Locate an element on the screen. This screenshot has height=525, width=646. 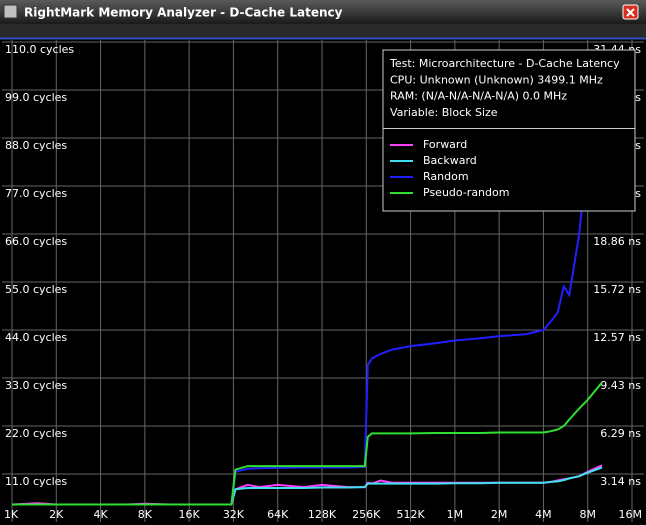
legend-box is located at coordinates (509, 130).